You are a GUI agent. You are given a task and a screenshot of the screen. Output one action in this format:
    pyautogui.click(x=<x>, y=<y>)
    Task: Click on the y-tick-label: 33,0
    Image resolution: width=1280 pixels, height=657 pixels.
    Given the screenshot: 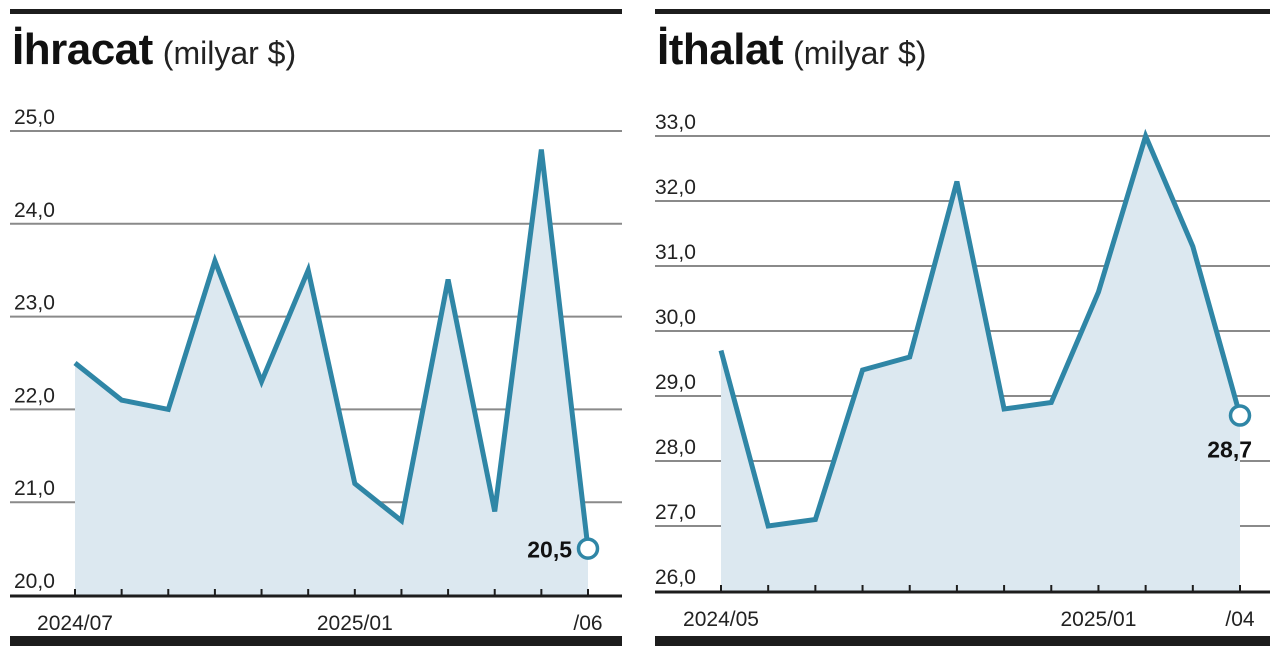 What is the action you would take?
    pyautogui.click(x=675, y=122)
    